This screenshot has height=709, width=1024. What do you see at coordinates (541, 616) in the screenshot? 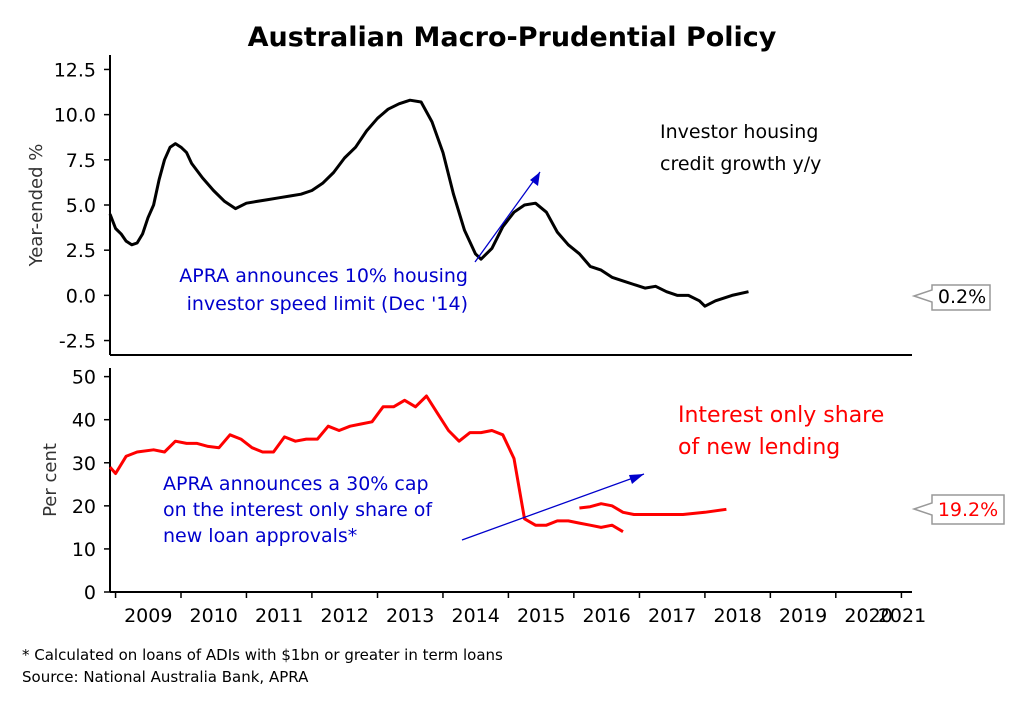
I see `x-tick-label: 2015` at bounding box center [541, 616].